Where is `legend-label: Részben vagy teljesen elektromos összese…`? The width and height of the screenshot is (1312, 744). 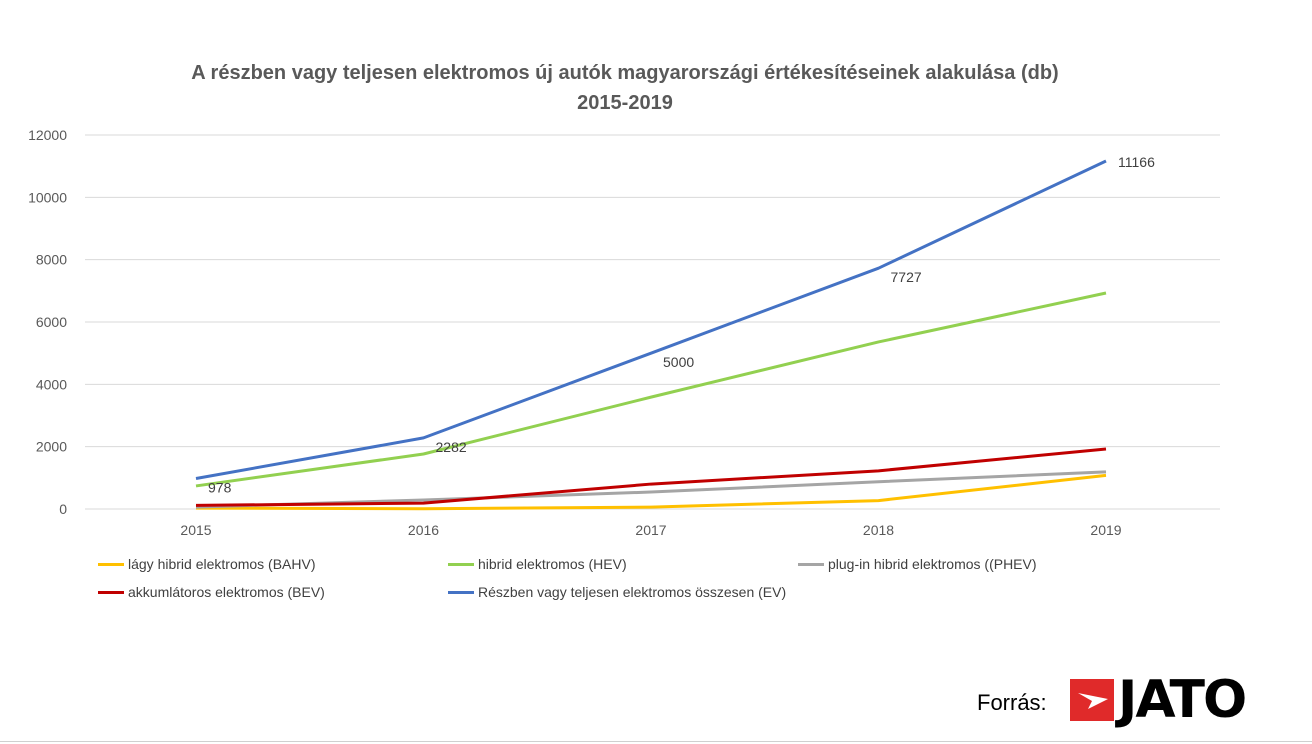
legend-label: Részben vagy teljesen elektromos összese… is located at coordinates (632, 592).